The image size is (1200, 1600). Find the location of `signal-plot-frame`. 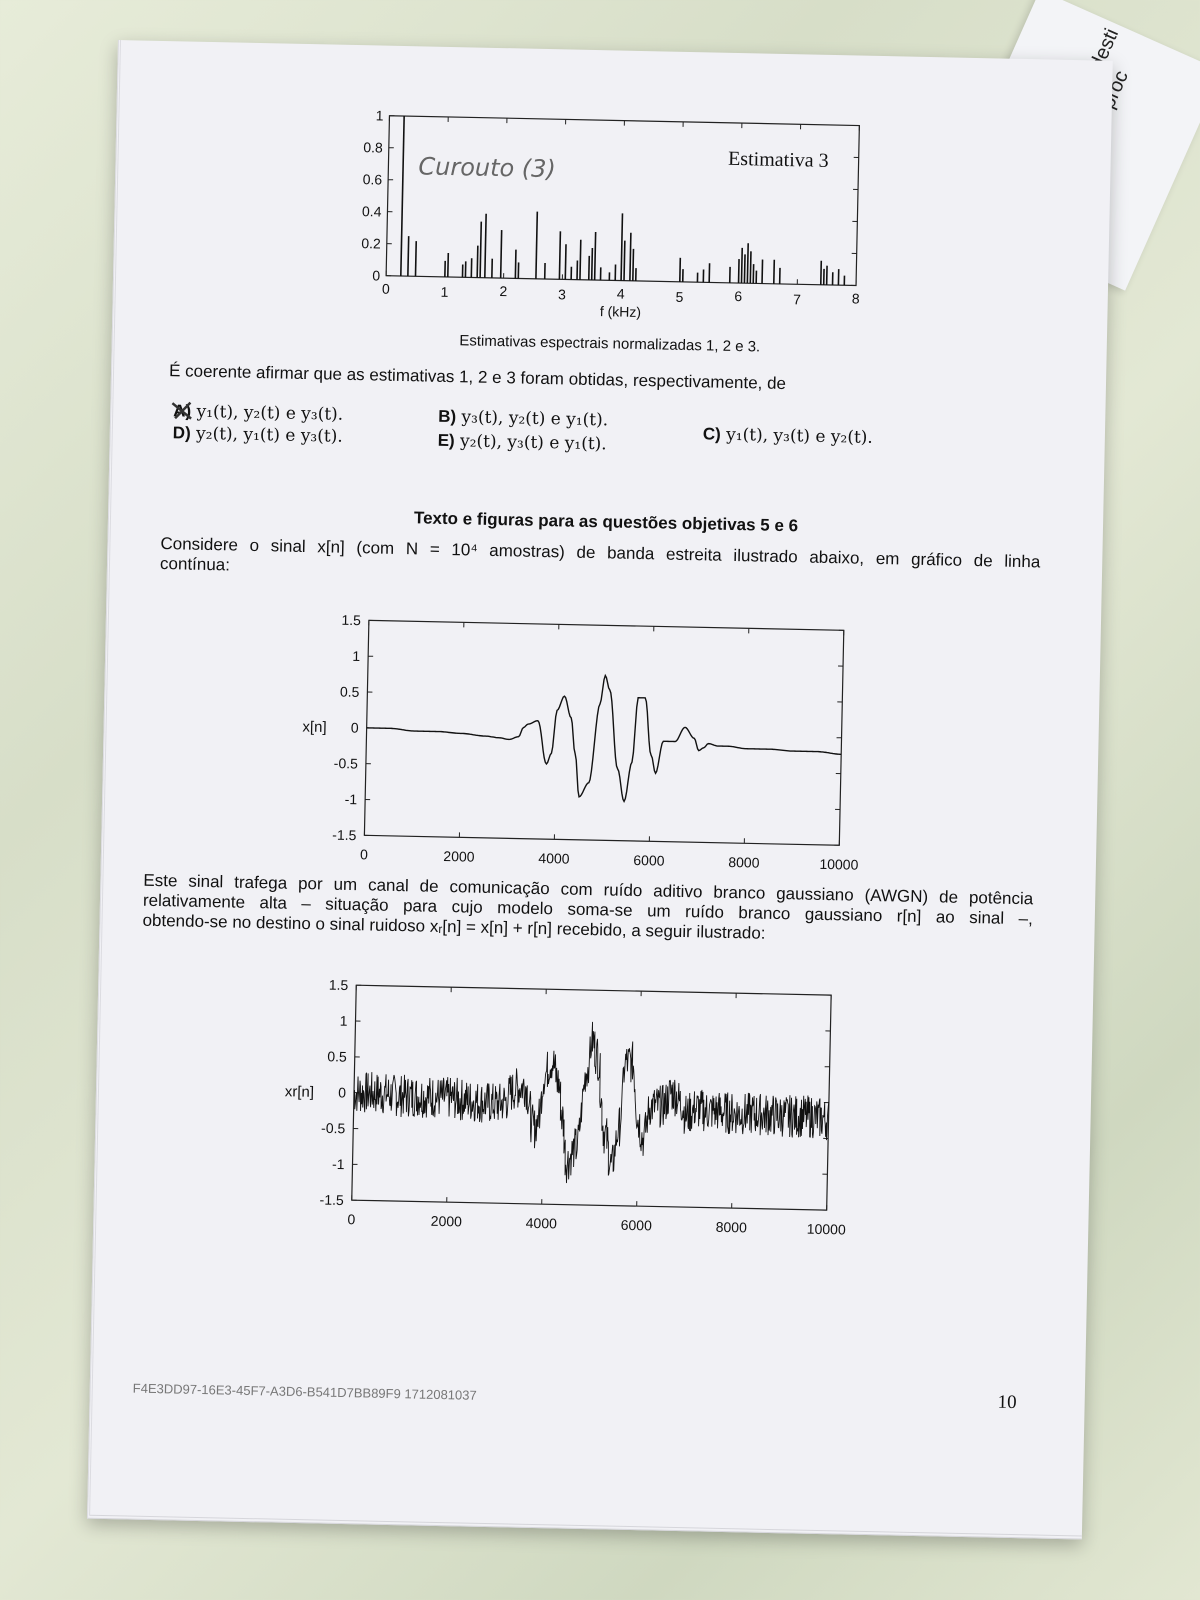

signal-plot-frame is located at coordinates (604, 732).